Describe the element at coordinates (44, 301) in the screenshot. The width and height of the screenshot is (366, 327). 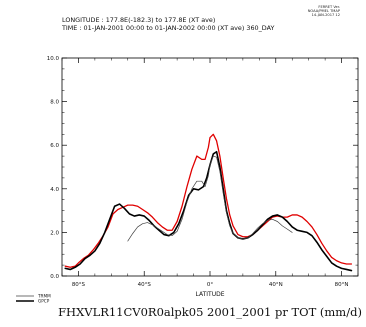
I see `legend-label-gpcp: GPCP` at that location.